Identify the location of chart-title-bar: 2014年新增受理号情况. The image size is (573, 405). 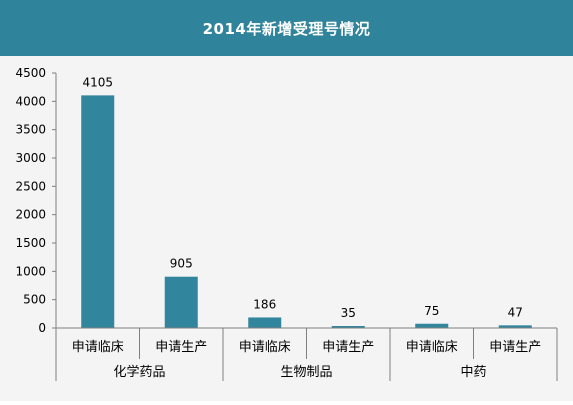
(286, 28).